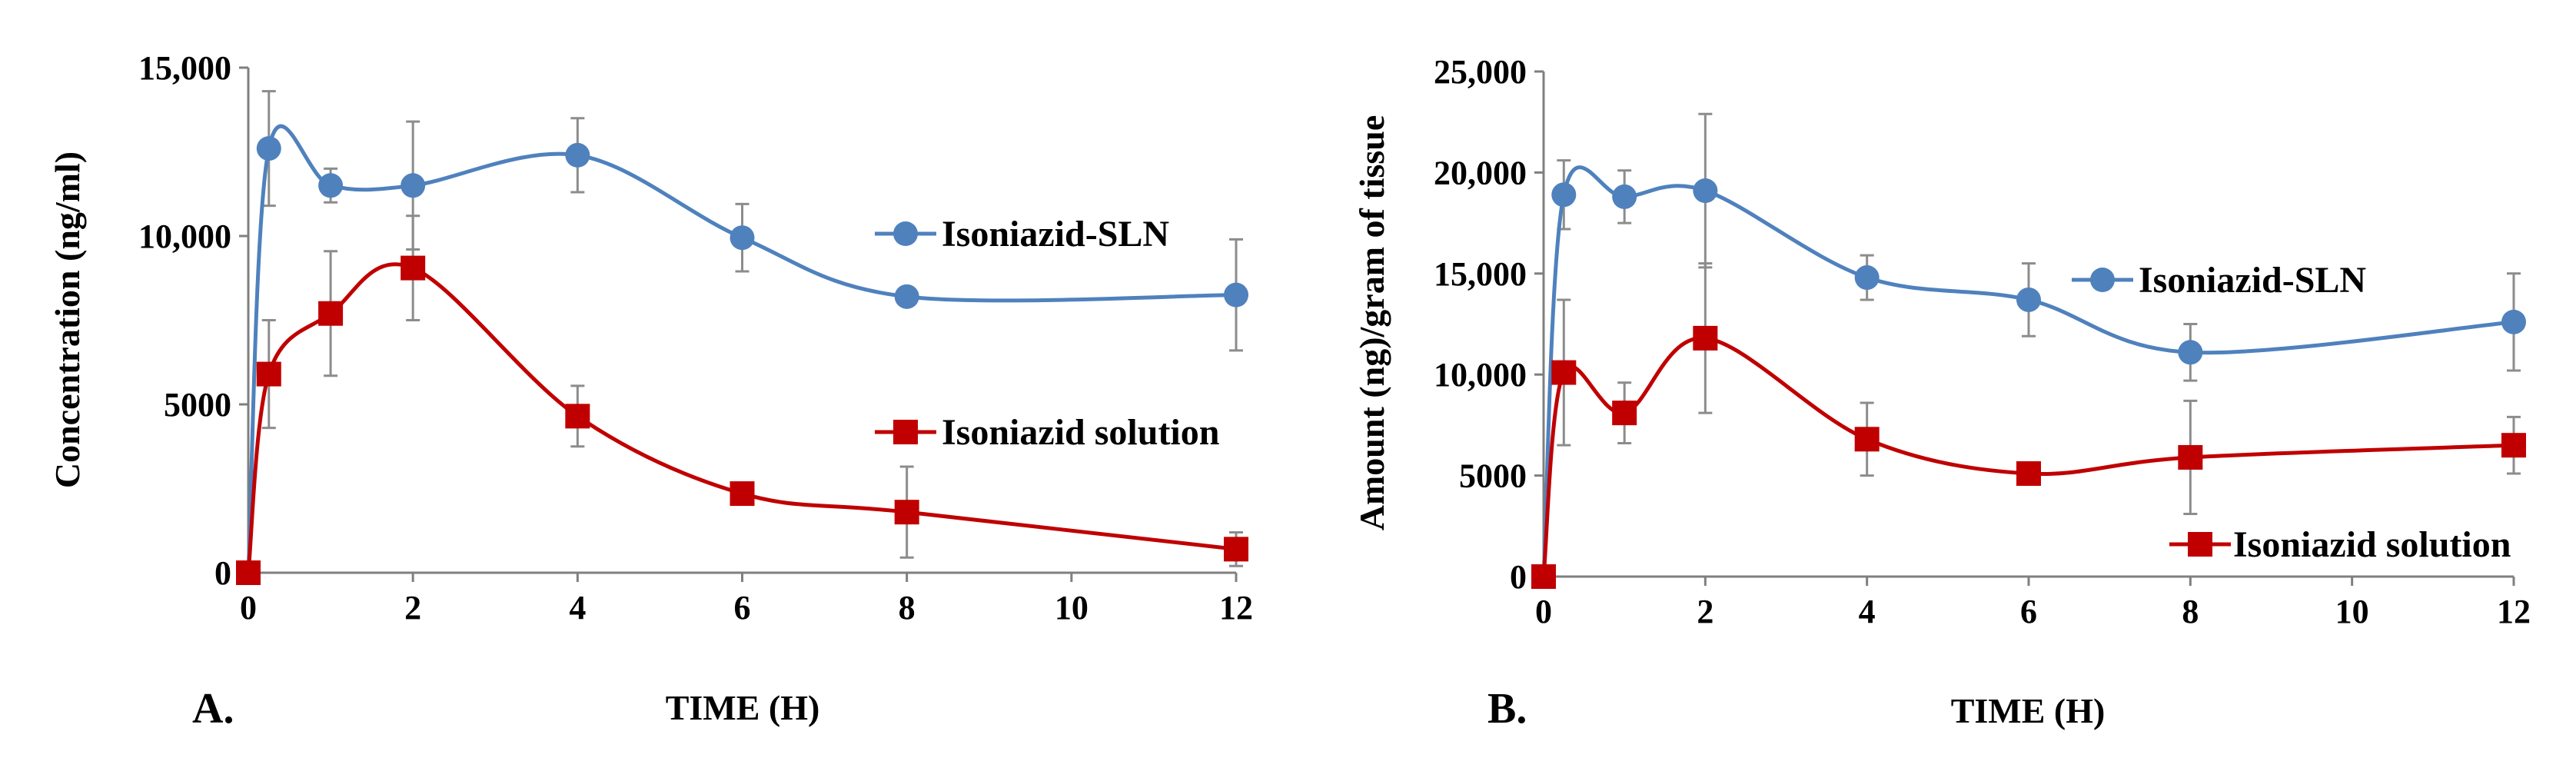  Describe the element at coordinates (67, 319) in the screenshot. I see `y-axis-title: Concentration (ng/ml)` at that location.